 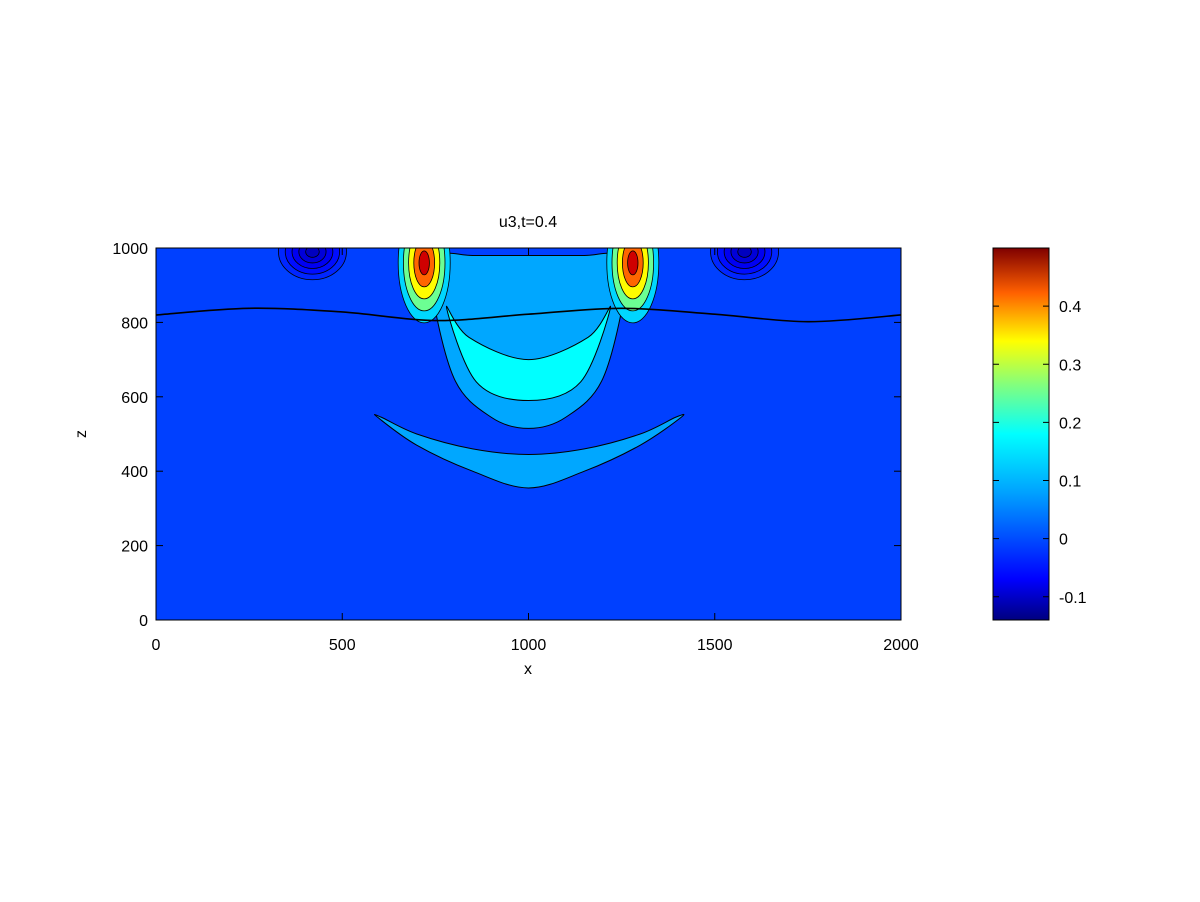 I want to click on y-tick-label: 400, so click(x=134, y=472).